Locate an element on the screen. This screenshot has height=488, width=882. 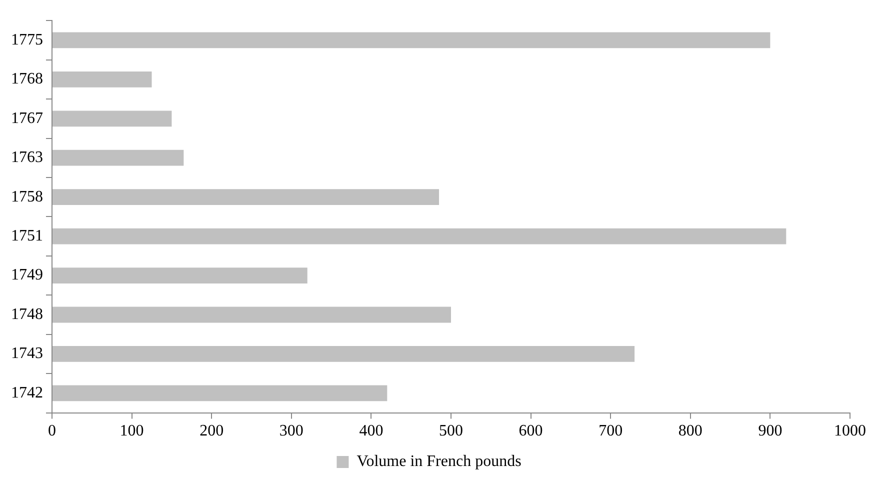
x-tick-label: 400 is located at coordinates (371, 431).